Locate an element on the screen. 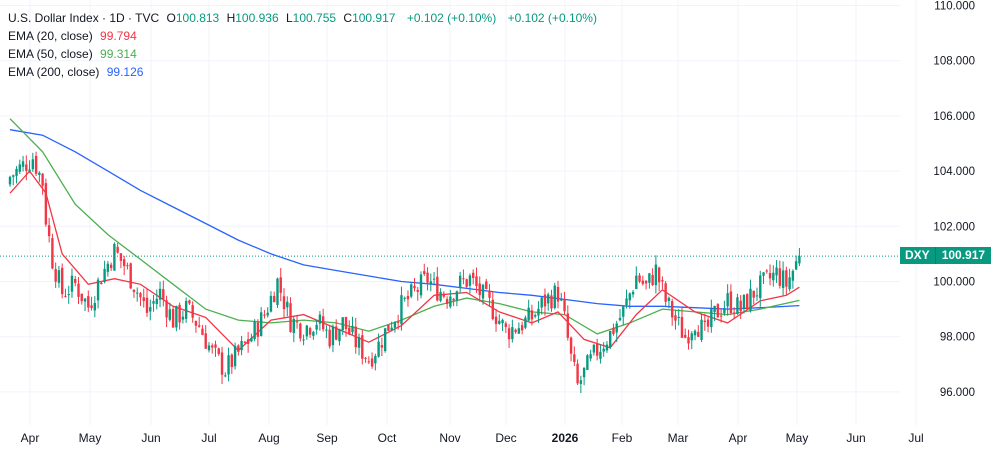  y-tick-label: 100.000 is located at coordinates (954, 282).